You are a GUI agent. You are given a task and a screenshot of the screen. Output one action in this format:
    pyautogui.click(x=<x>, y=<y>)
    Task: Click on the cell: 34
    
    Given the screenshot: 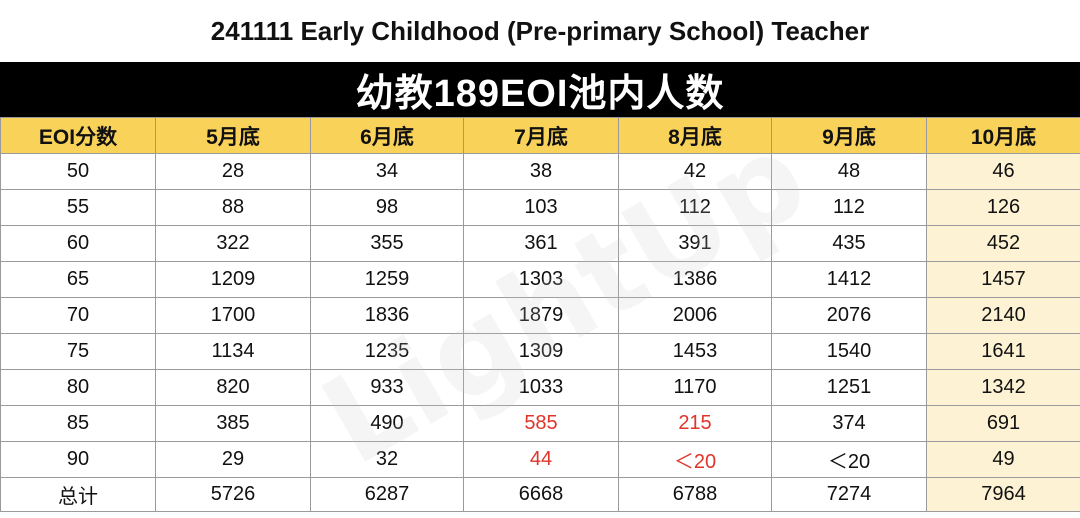 What is the action you would take?
    pyautogui.click(x=387, y=171)
    